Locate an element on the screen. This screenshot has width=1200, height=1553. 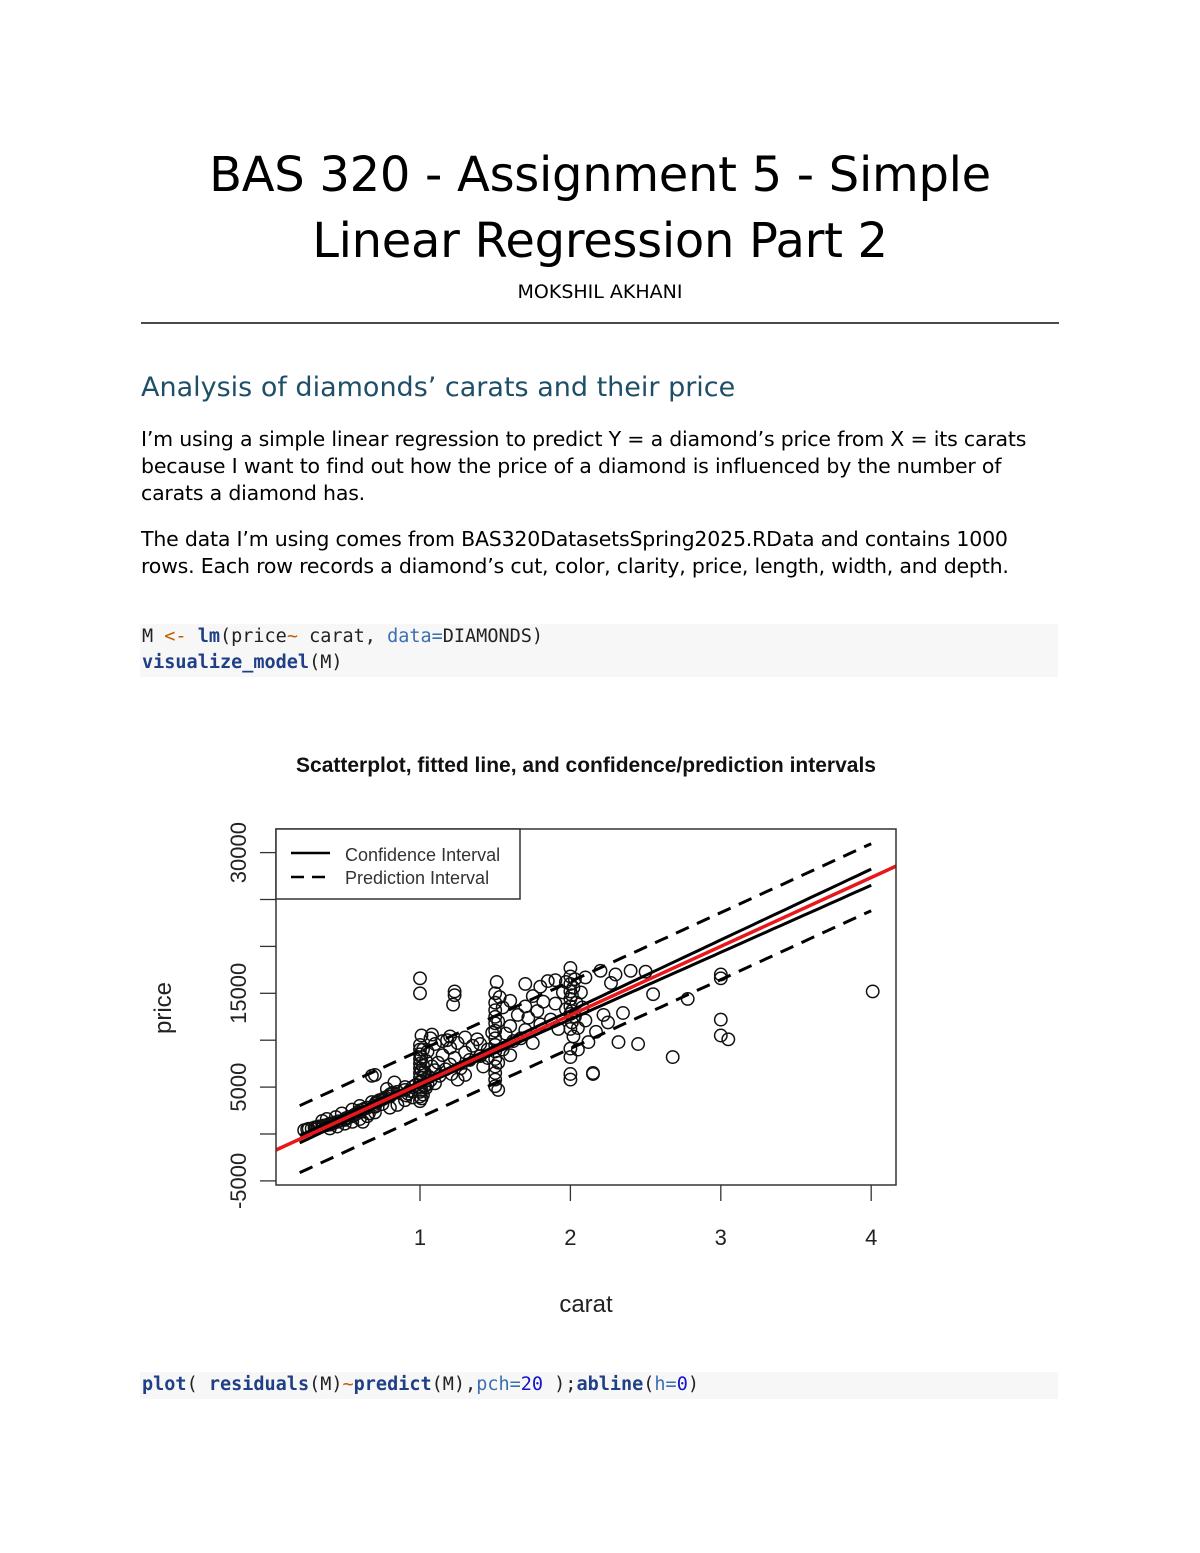
legend: Confidence Interval Prediction Interval is located at coordinates (398, 864).